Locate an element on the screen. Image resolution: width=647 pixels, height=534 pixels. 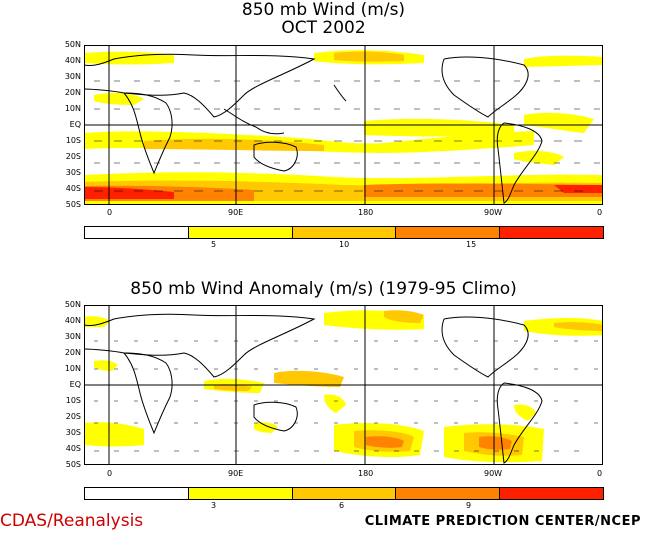
panel1-colorbar is located at coordinates (344, 232).